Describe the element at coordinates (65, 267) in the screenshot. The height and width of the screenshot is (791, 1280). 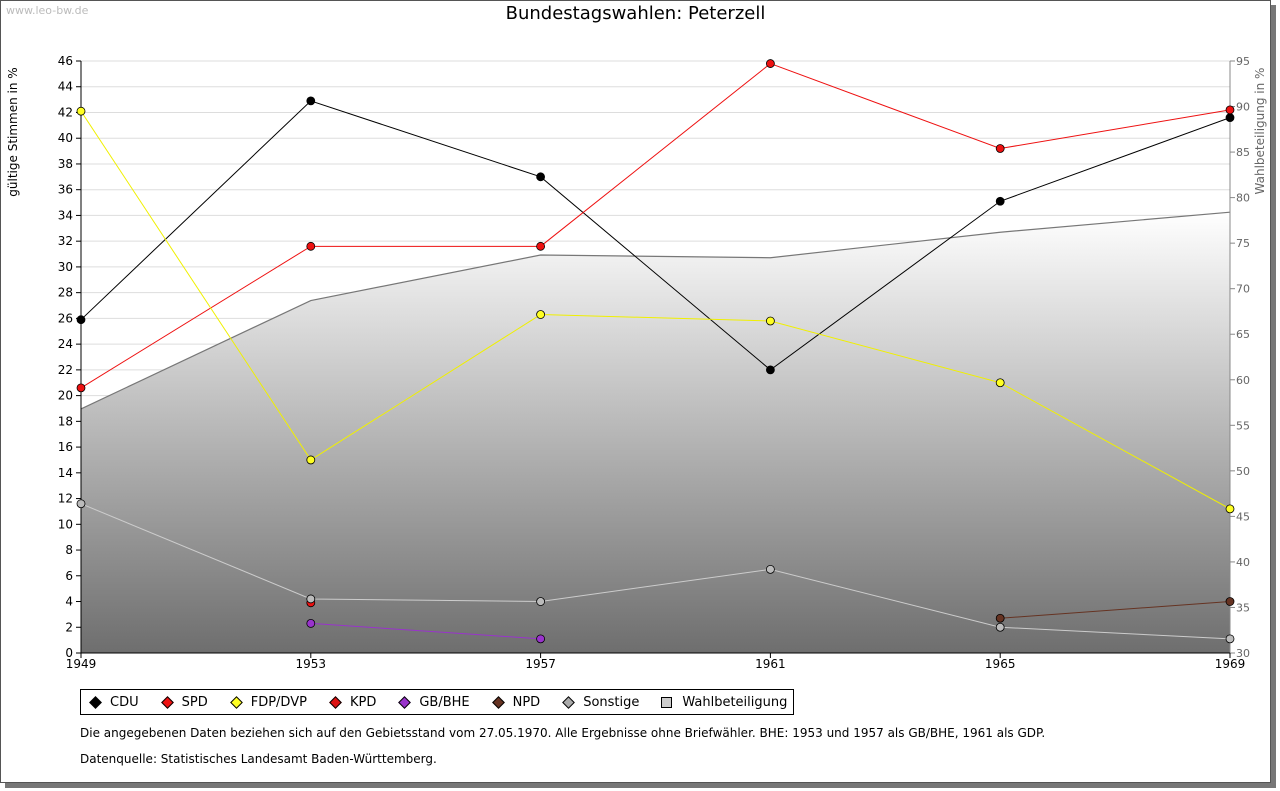
I see `y-tick-label-30: 30` at that location.